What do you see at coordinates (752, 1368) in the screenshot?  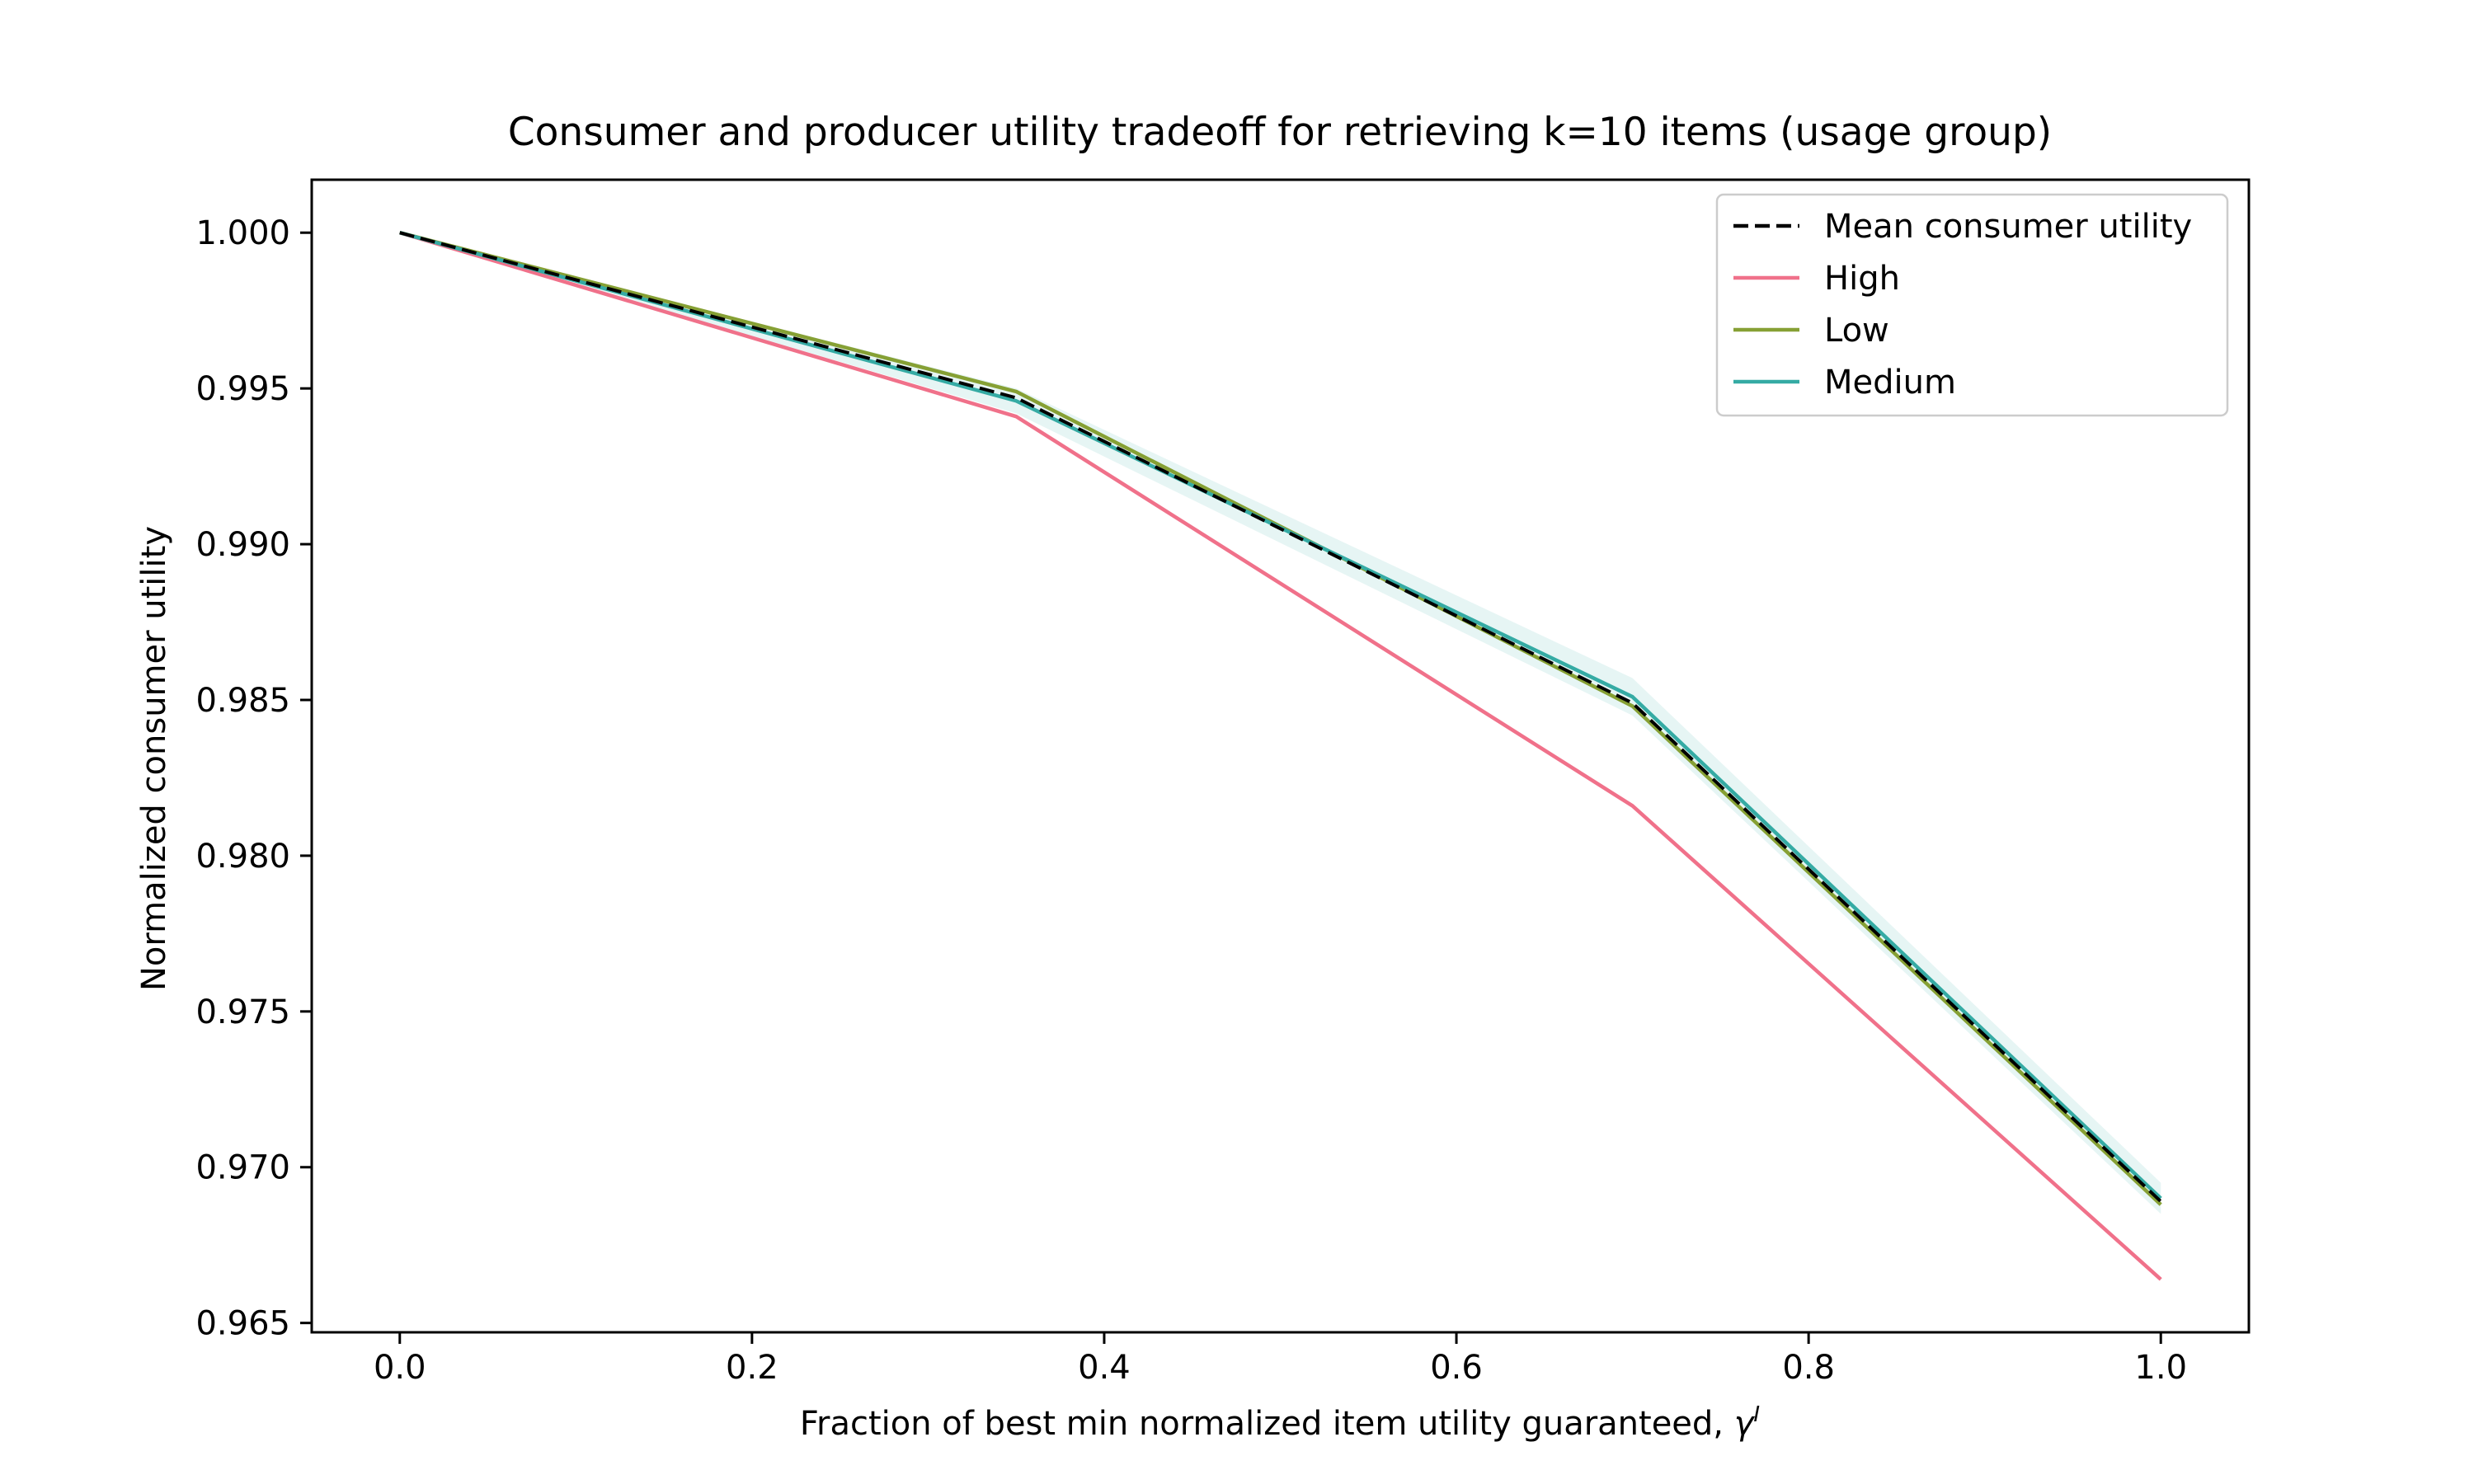 I see `x-tick-label-1: 0.2` at bounding box center [752, 1368].